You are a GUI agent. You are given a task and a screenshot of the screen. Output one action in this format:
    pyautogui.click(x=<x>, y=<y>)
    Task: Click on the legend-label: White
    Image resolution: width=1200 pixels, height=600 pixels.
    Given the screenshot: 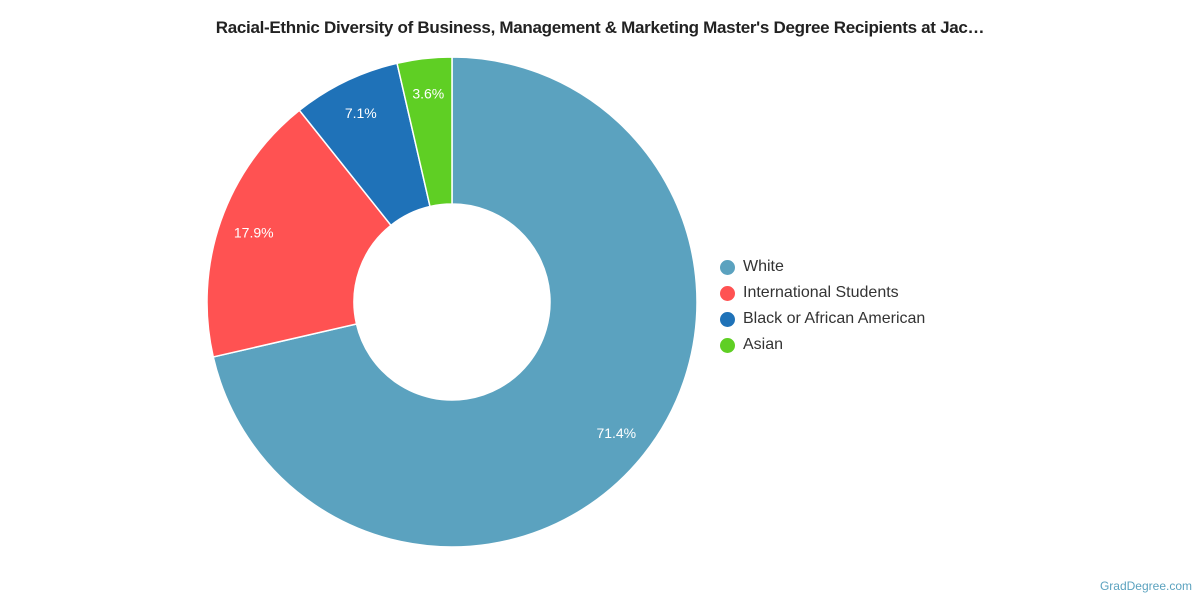 What is the action you would take?
    pyautogui.click(x=763, y=266)
    